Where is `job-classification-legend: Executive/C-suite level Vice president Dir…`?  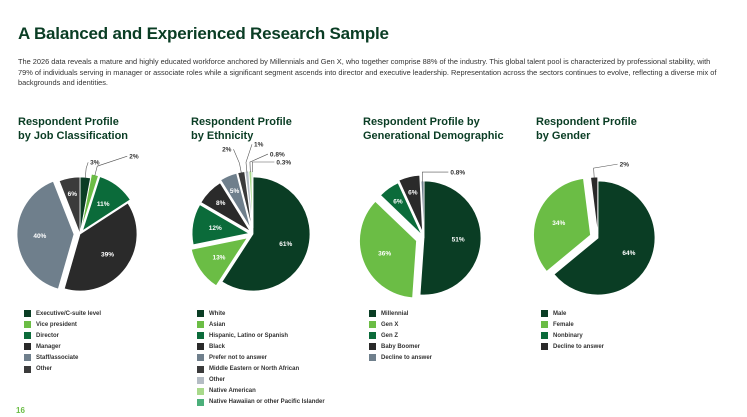
job-classification-legend: Executive/C-suite level Vice president Dir… is located at coordinates (62, 341).